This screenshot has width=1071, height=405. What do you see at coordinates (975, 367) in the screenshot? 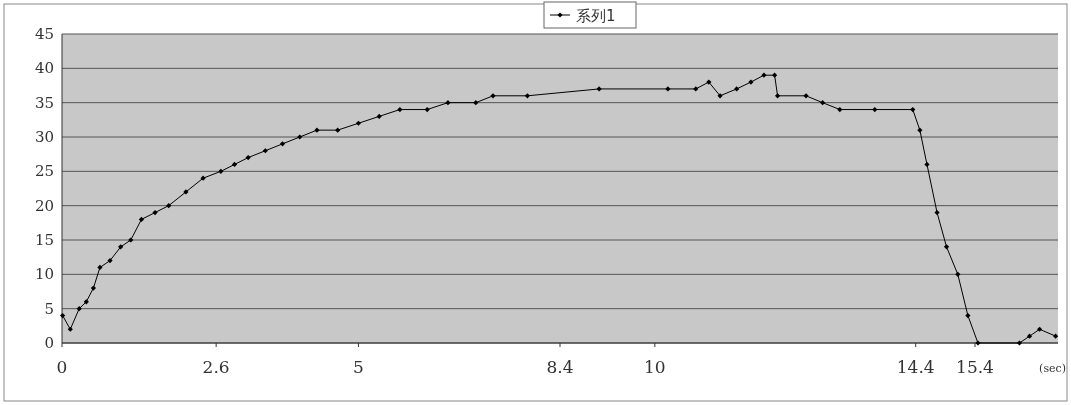
I see `x-tick-label: 15.4` at bounding box center [975, 367].